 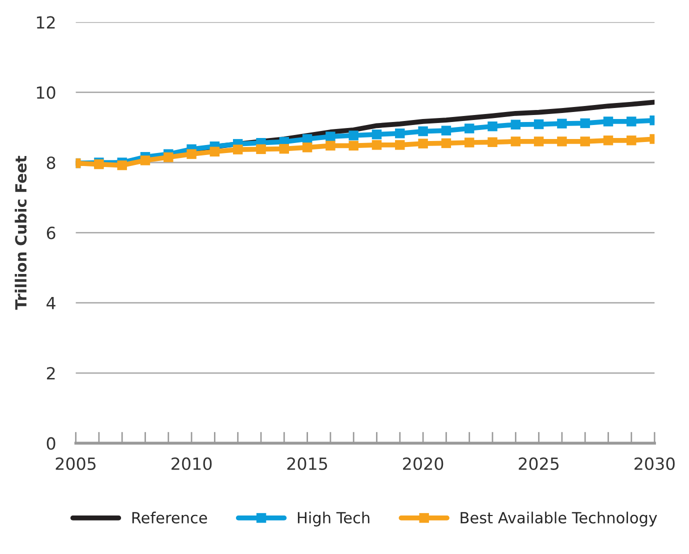 What do you see at coordinates (334, 519) in the screenshot?
I see `legend-label: High Tech` at bounding box center [334, 519].